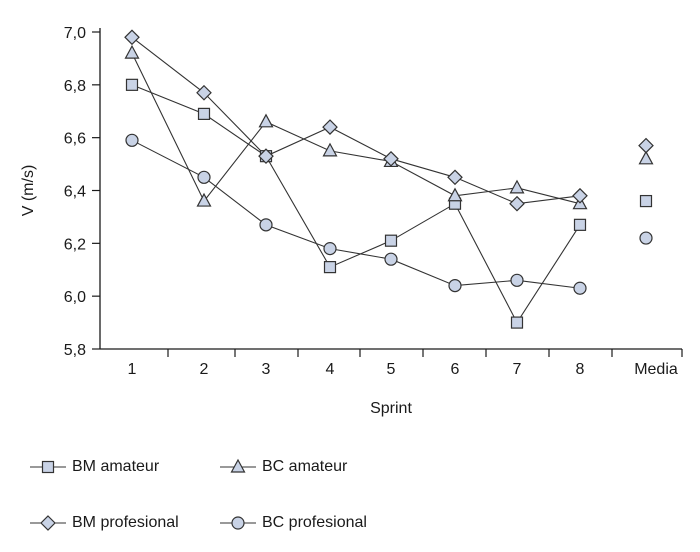  Describe the element at coordinates (125, 522) in the screenshot. I see `legend-label: BM profesional` at that location.